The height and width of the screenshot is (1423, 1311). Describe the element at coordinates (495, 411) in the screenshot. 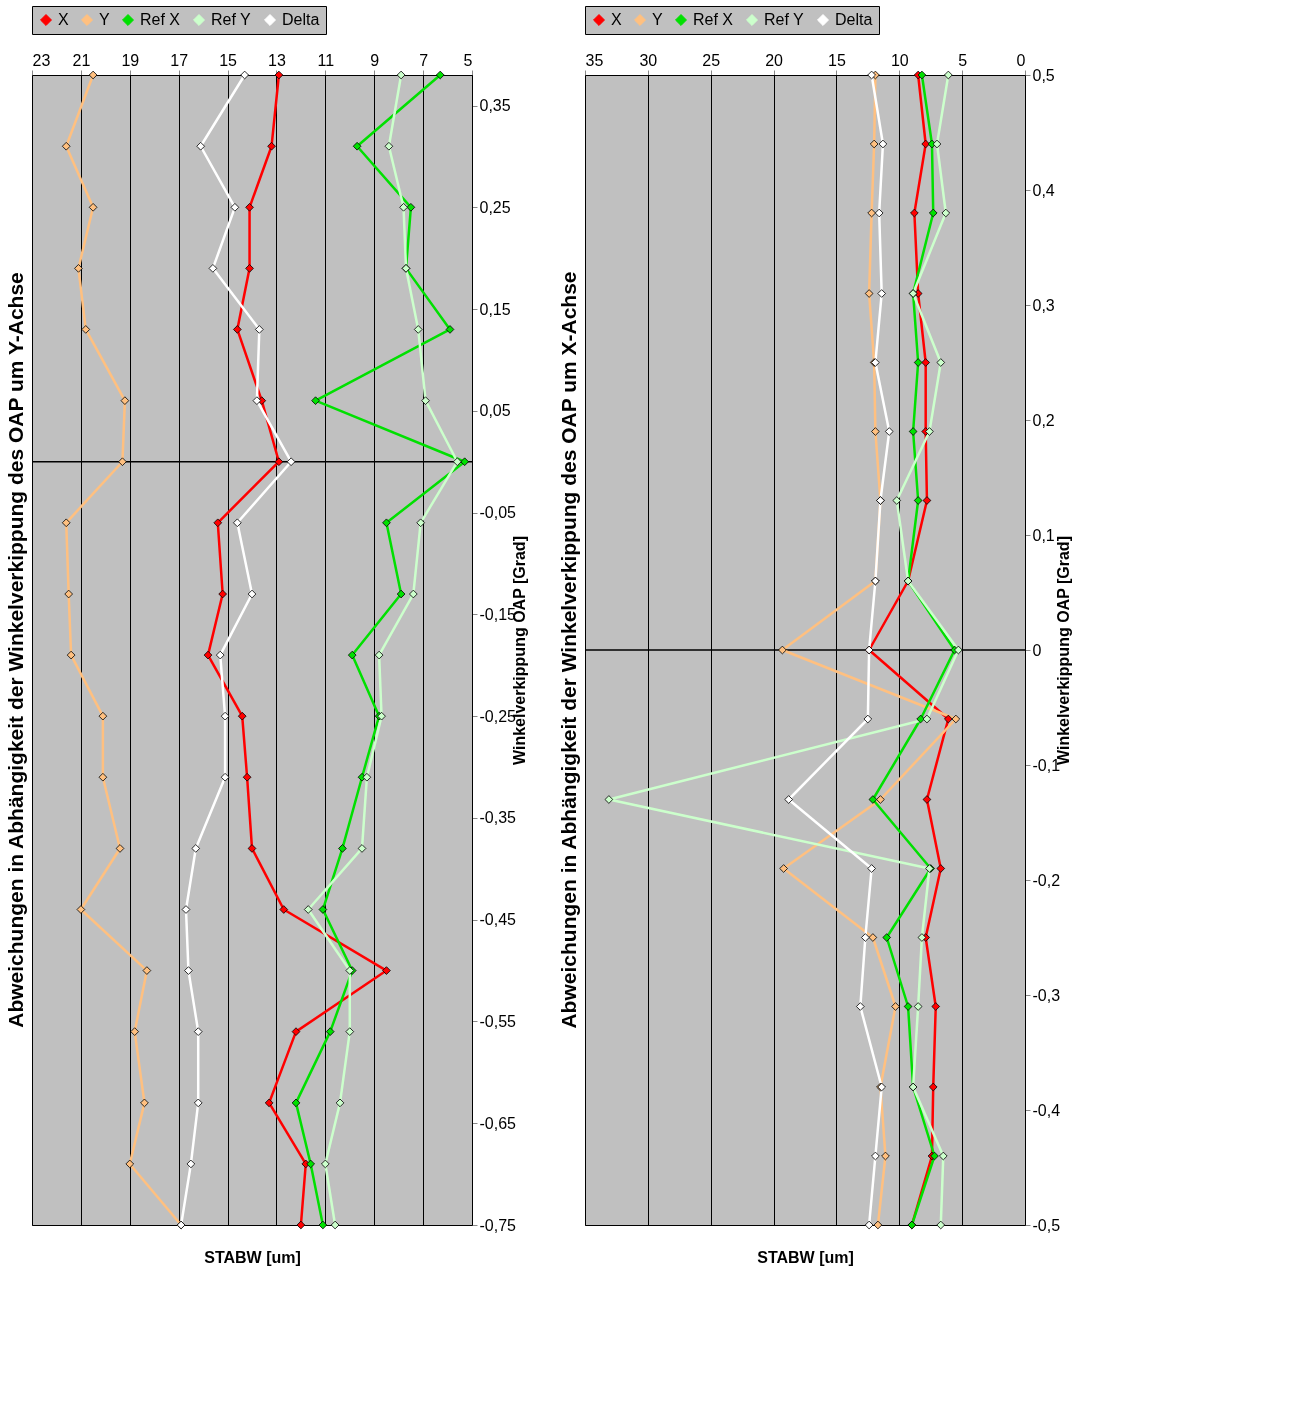

I see `y-tick-label: 0,05` at that location.